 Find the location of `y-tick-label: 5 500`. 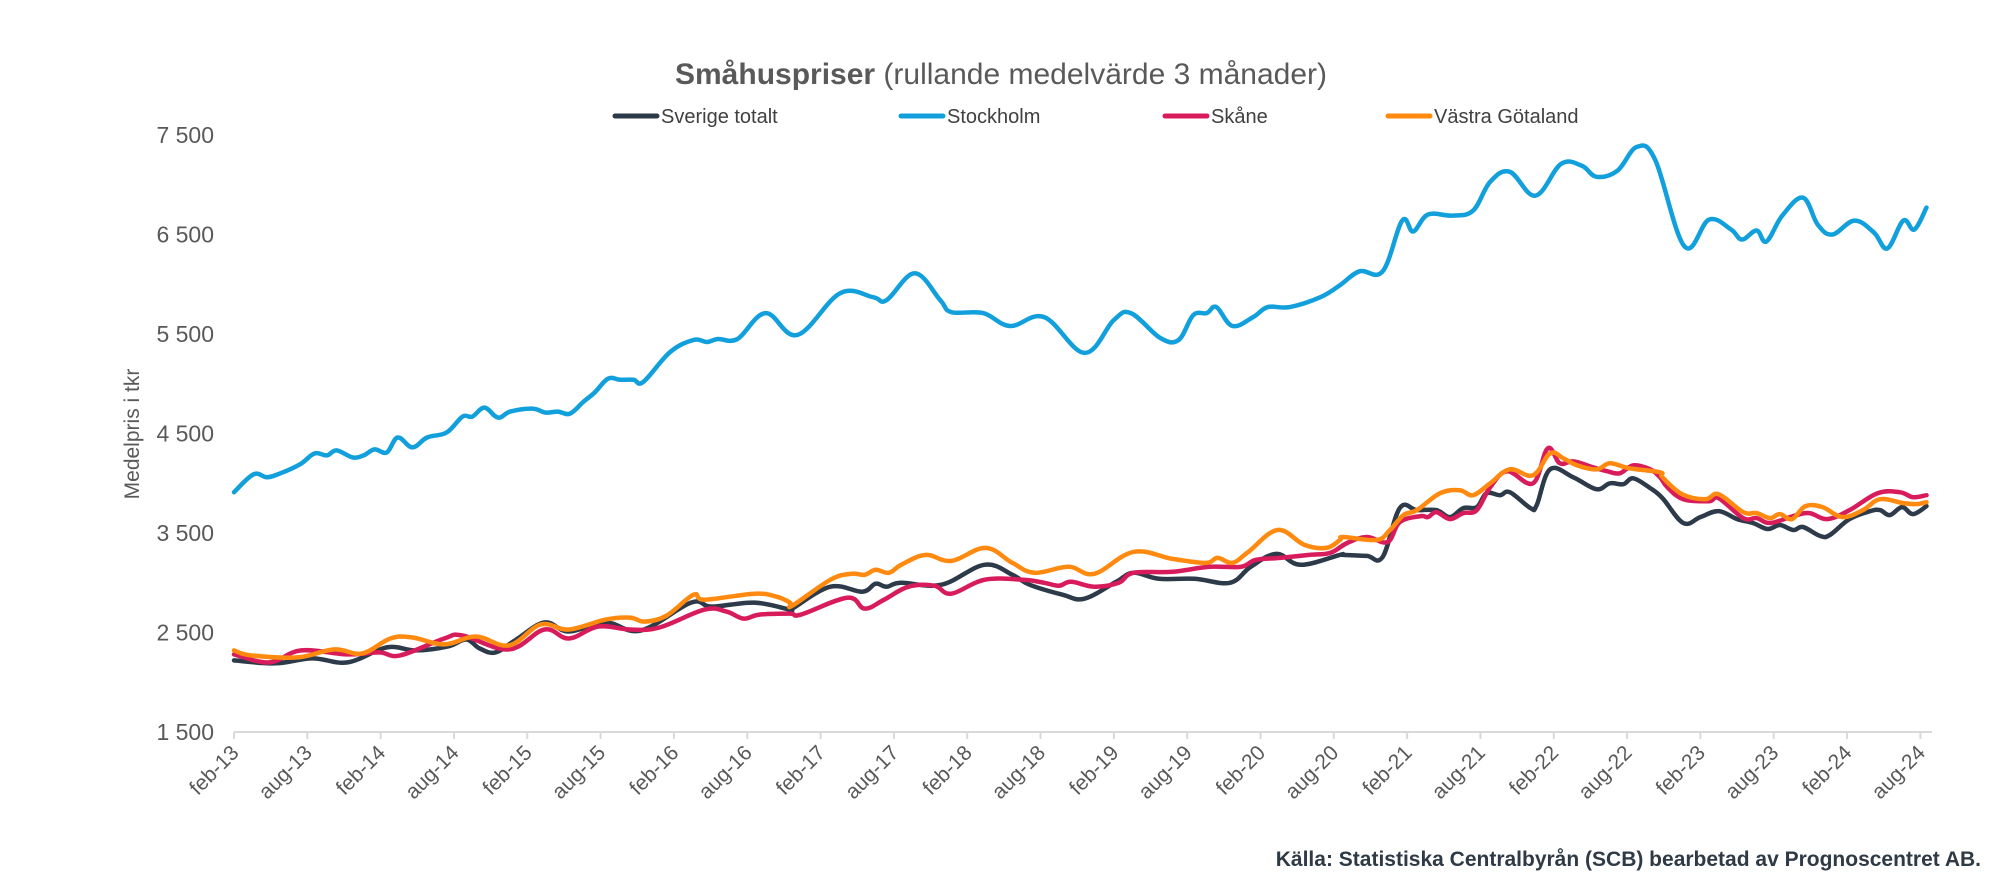

y-tick-label: 5 500 is located at coordinates (185, 334).